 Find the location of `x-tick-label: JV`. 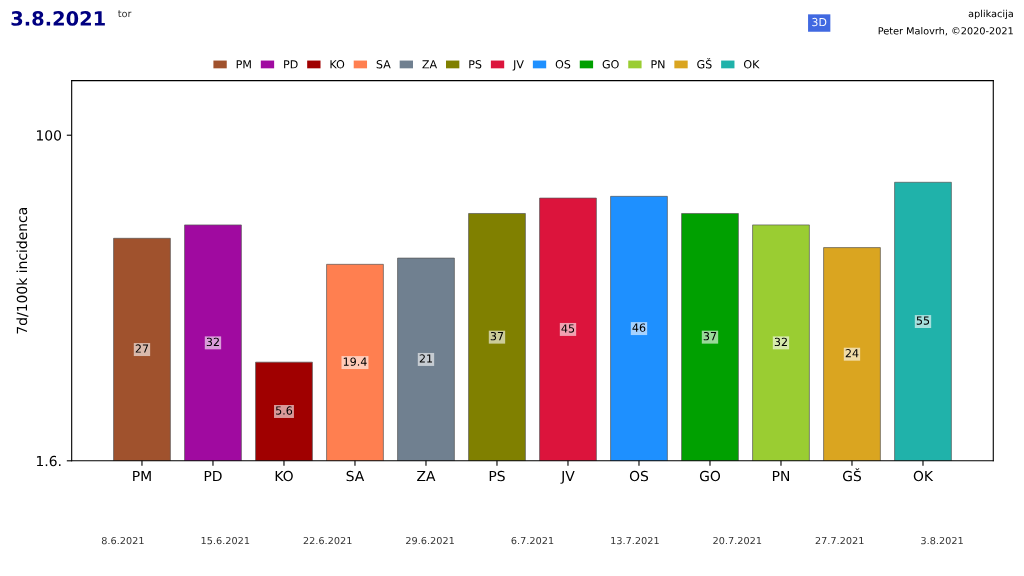

x-tick-label: JV is located at coordinates (567, 477).